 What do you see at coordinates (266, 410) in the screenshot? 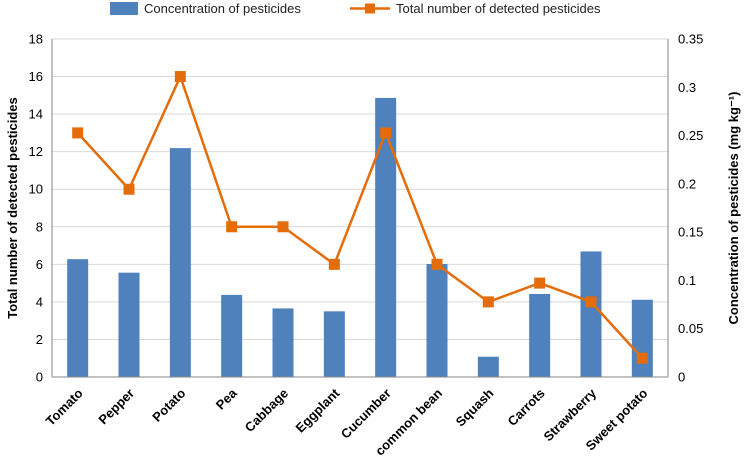
I see `category-label: Cabbage` at bounding box center [266, 410].